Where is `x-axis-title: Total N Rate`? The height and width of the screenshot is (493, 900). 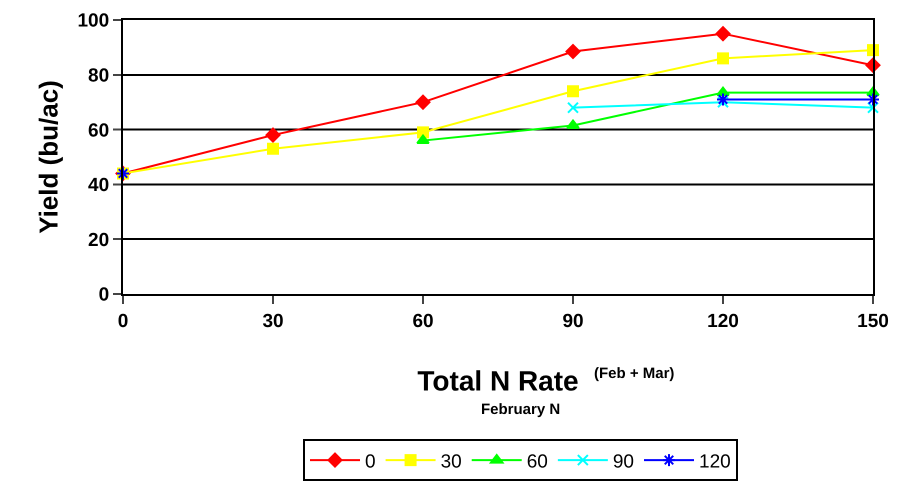
x-axis-title: Total N Rate is located at coordinates (498, 380).